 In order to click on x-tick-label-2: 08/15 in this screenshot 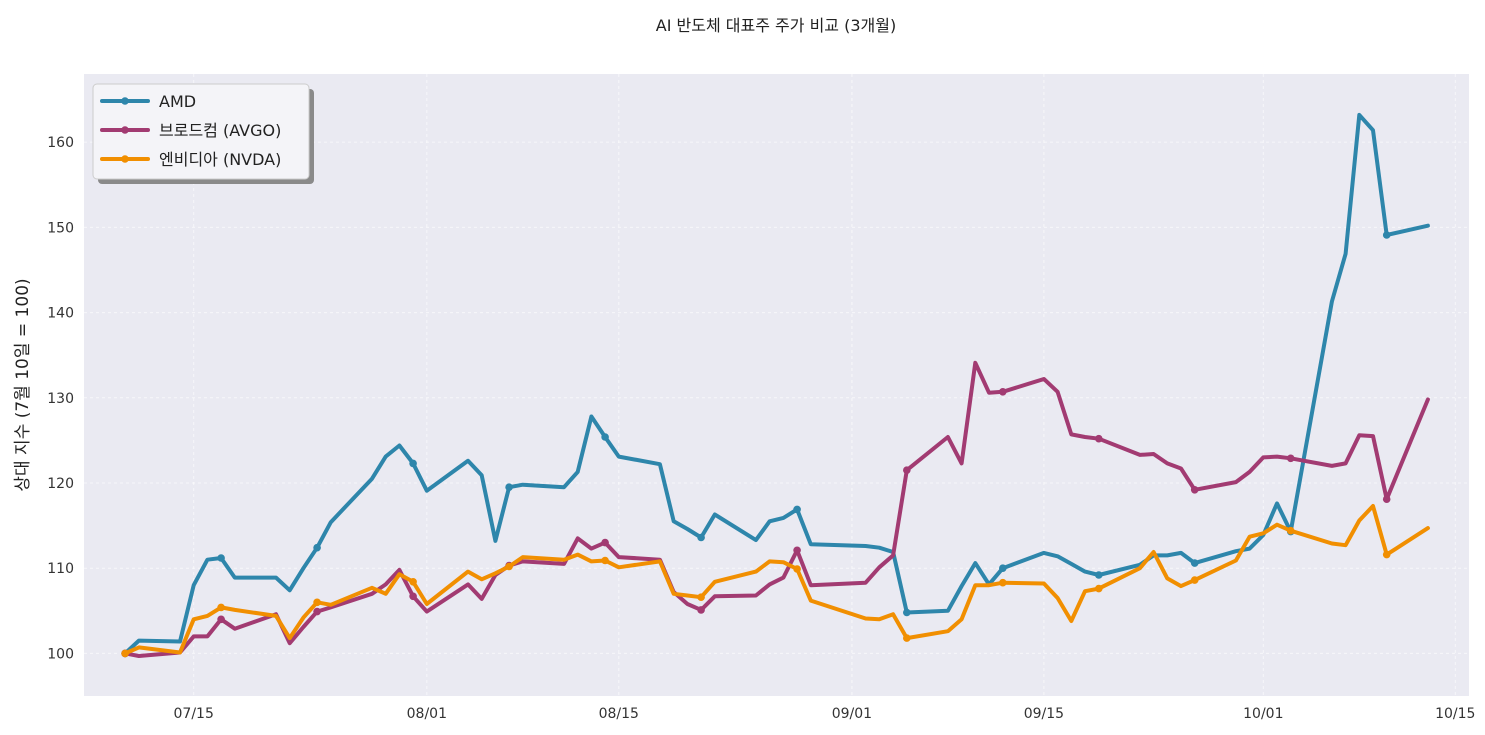, I will do `click(619, 714)`.